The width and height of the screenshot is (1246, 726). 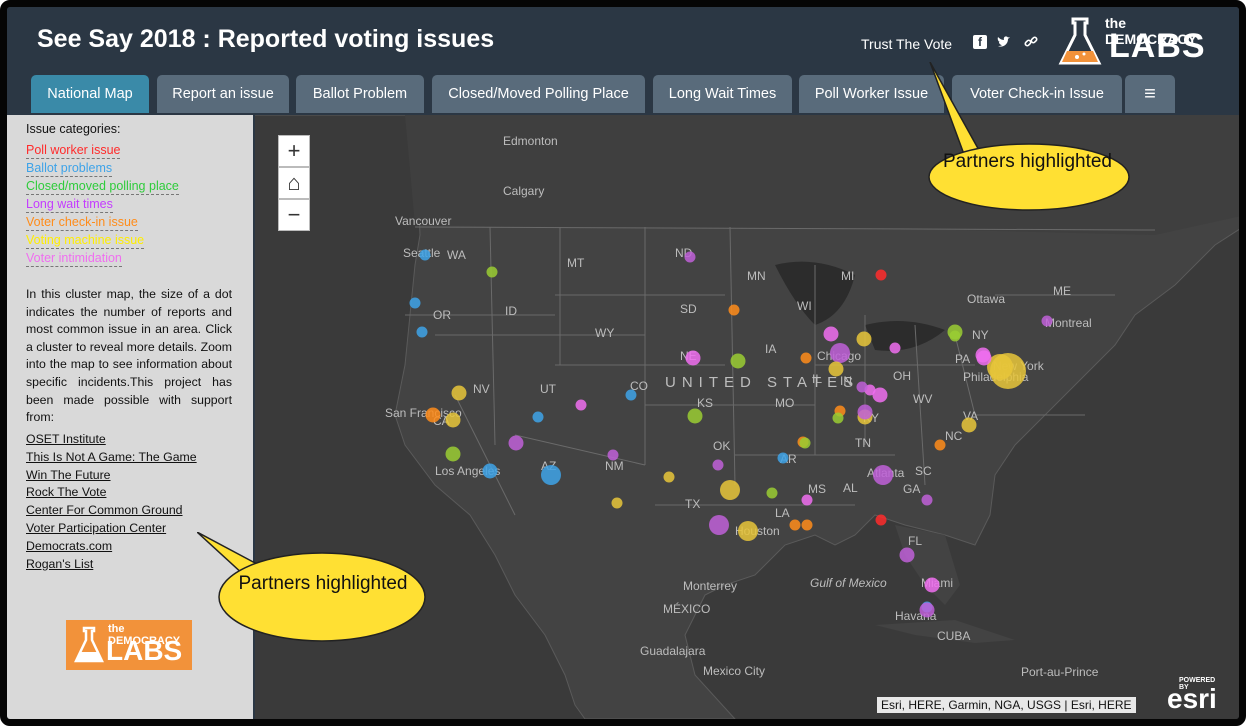 I want to click on link-icon, so click(x=1031, y=42).